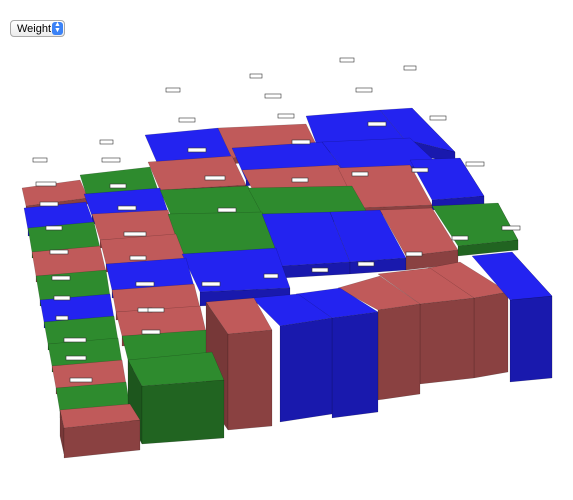 This screenshot has height=500, width=573. What do you see at coordinates (379, 293) in the screenshot?
I see `treemap-block-39-top` at bounding box center [379, 293].